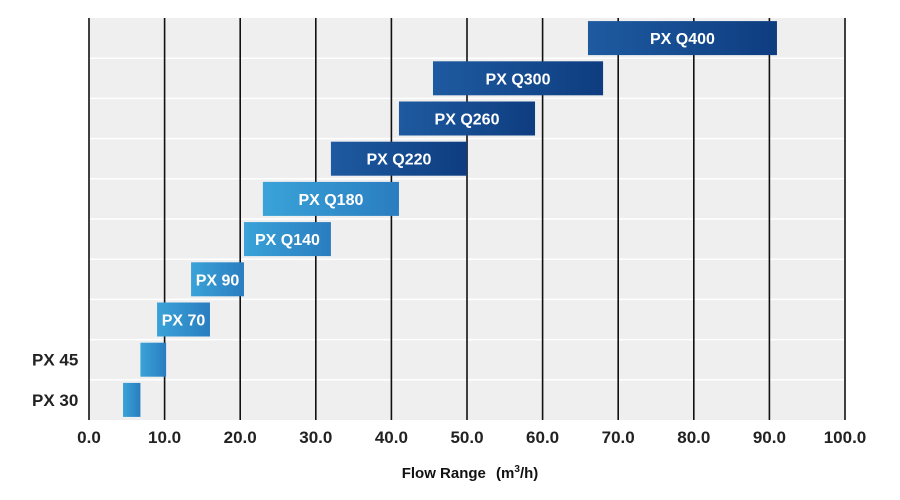 Image resolution: width=900 pixels, height=500 pixels. Describe the element at coordinates (315, 437) in the screenshot. I see `x-tick-label: 30.0` at that location.